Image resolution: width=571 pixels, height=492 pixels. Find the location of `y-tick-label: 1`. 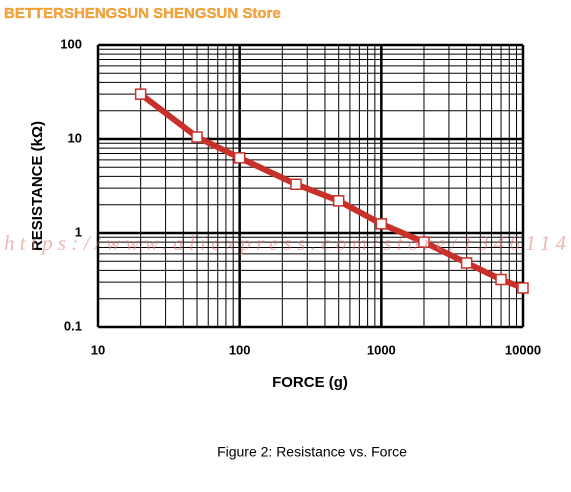

y-tick-label: 1 is located at coordinates (78, 231).